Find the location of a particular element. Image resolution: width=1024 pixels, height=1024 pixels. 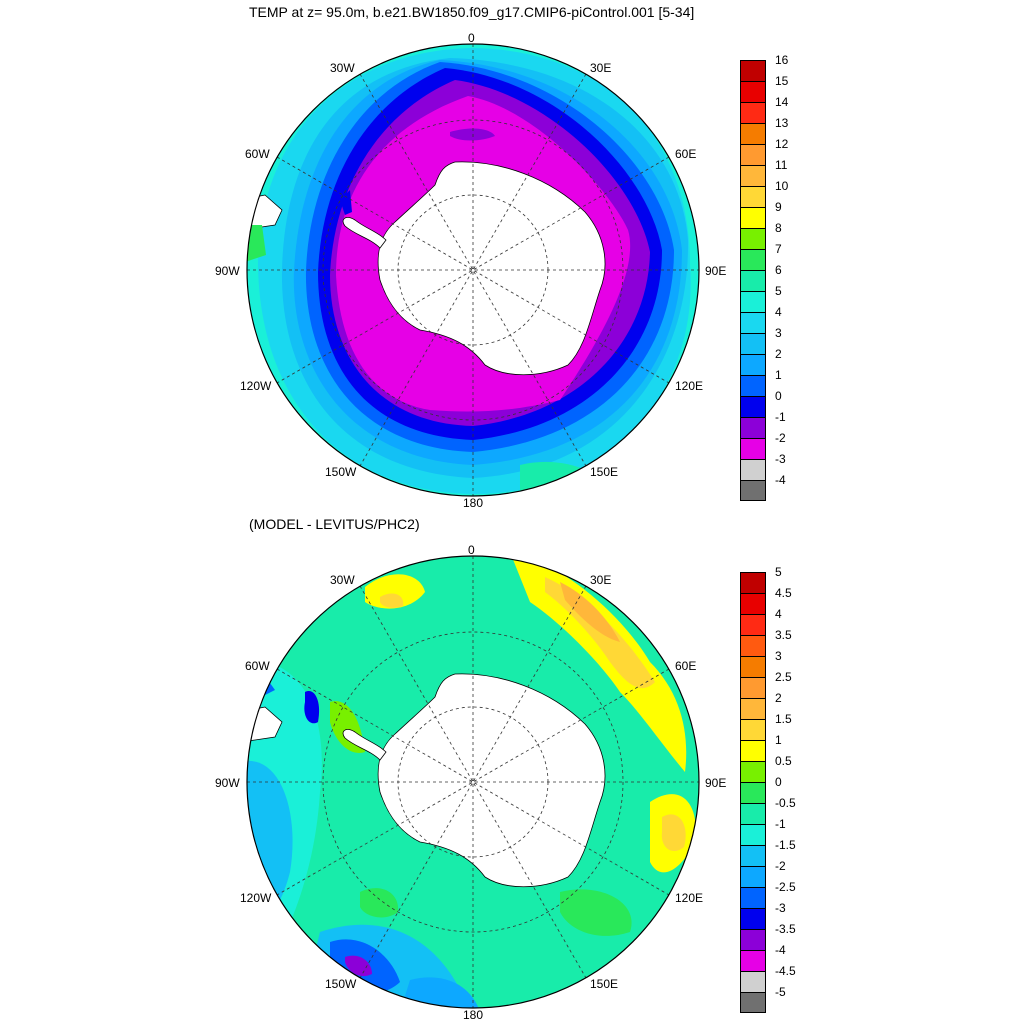

bottom-lon-label-150e: 150E is located at coordinates (604, 984).